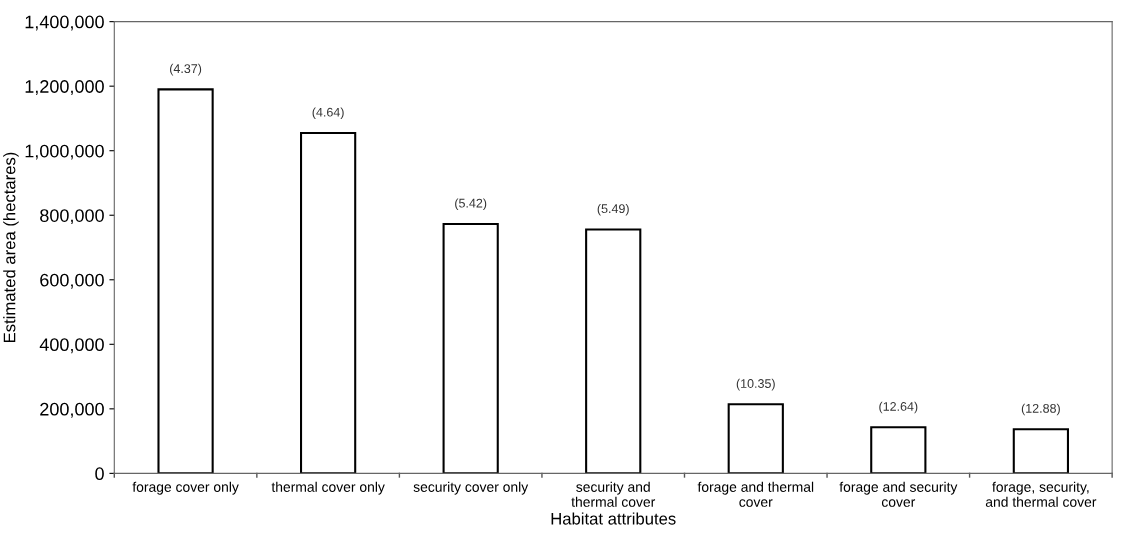  Describe the element at coordinates (99, 474) in the screenshot. I see `y-tick-label: 0` at that location.